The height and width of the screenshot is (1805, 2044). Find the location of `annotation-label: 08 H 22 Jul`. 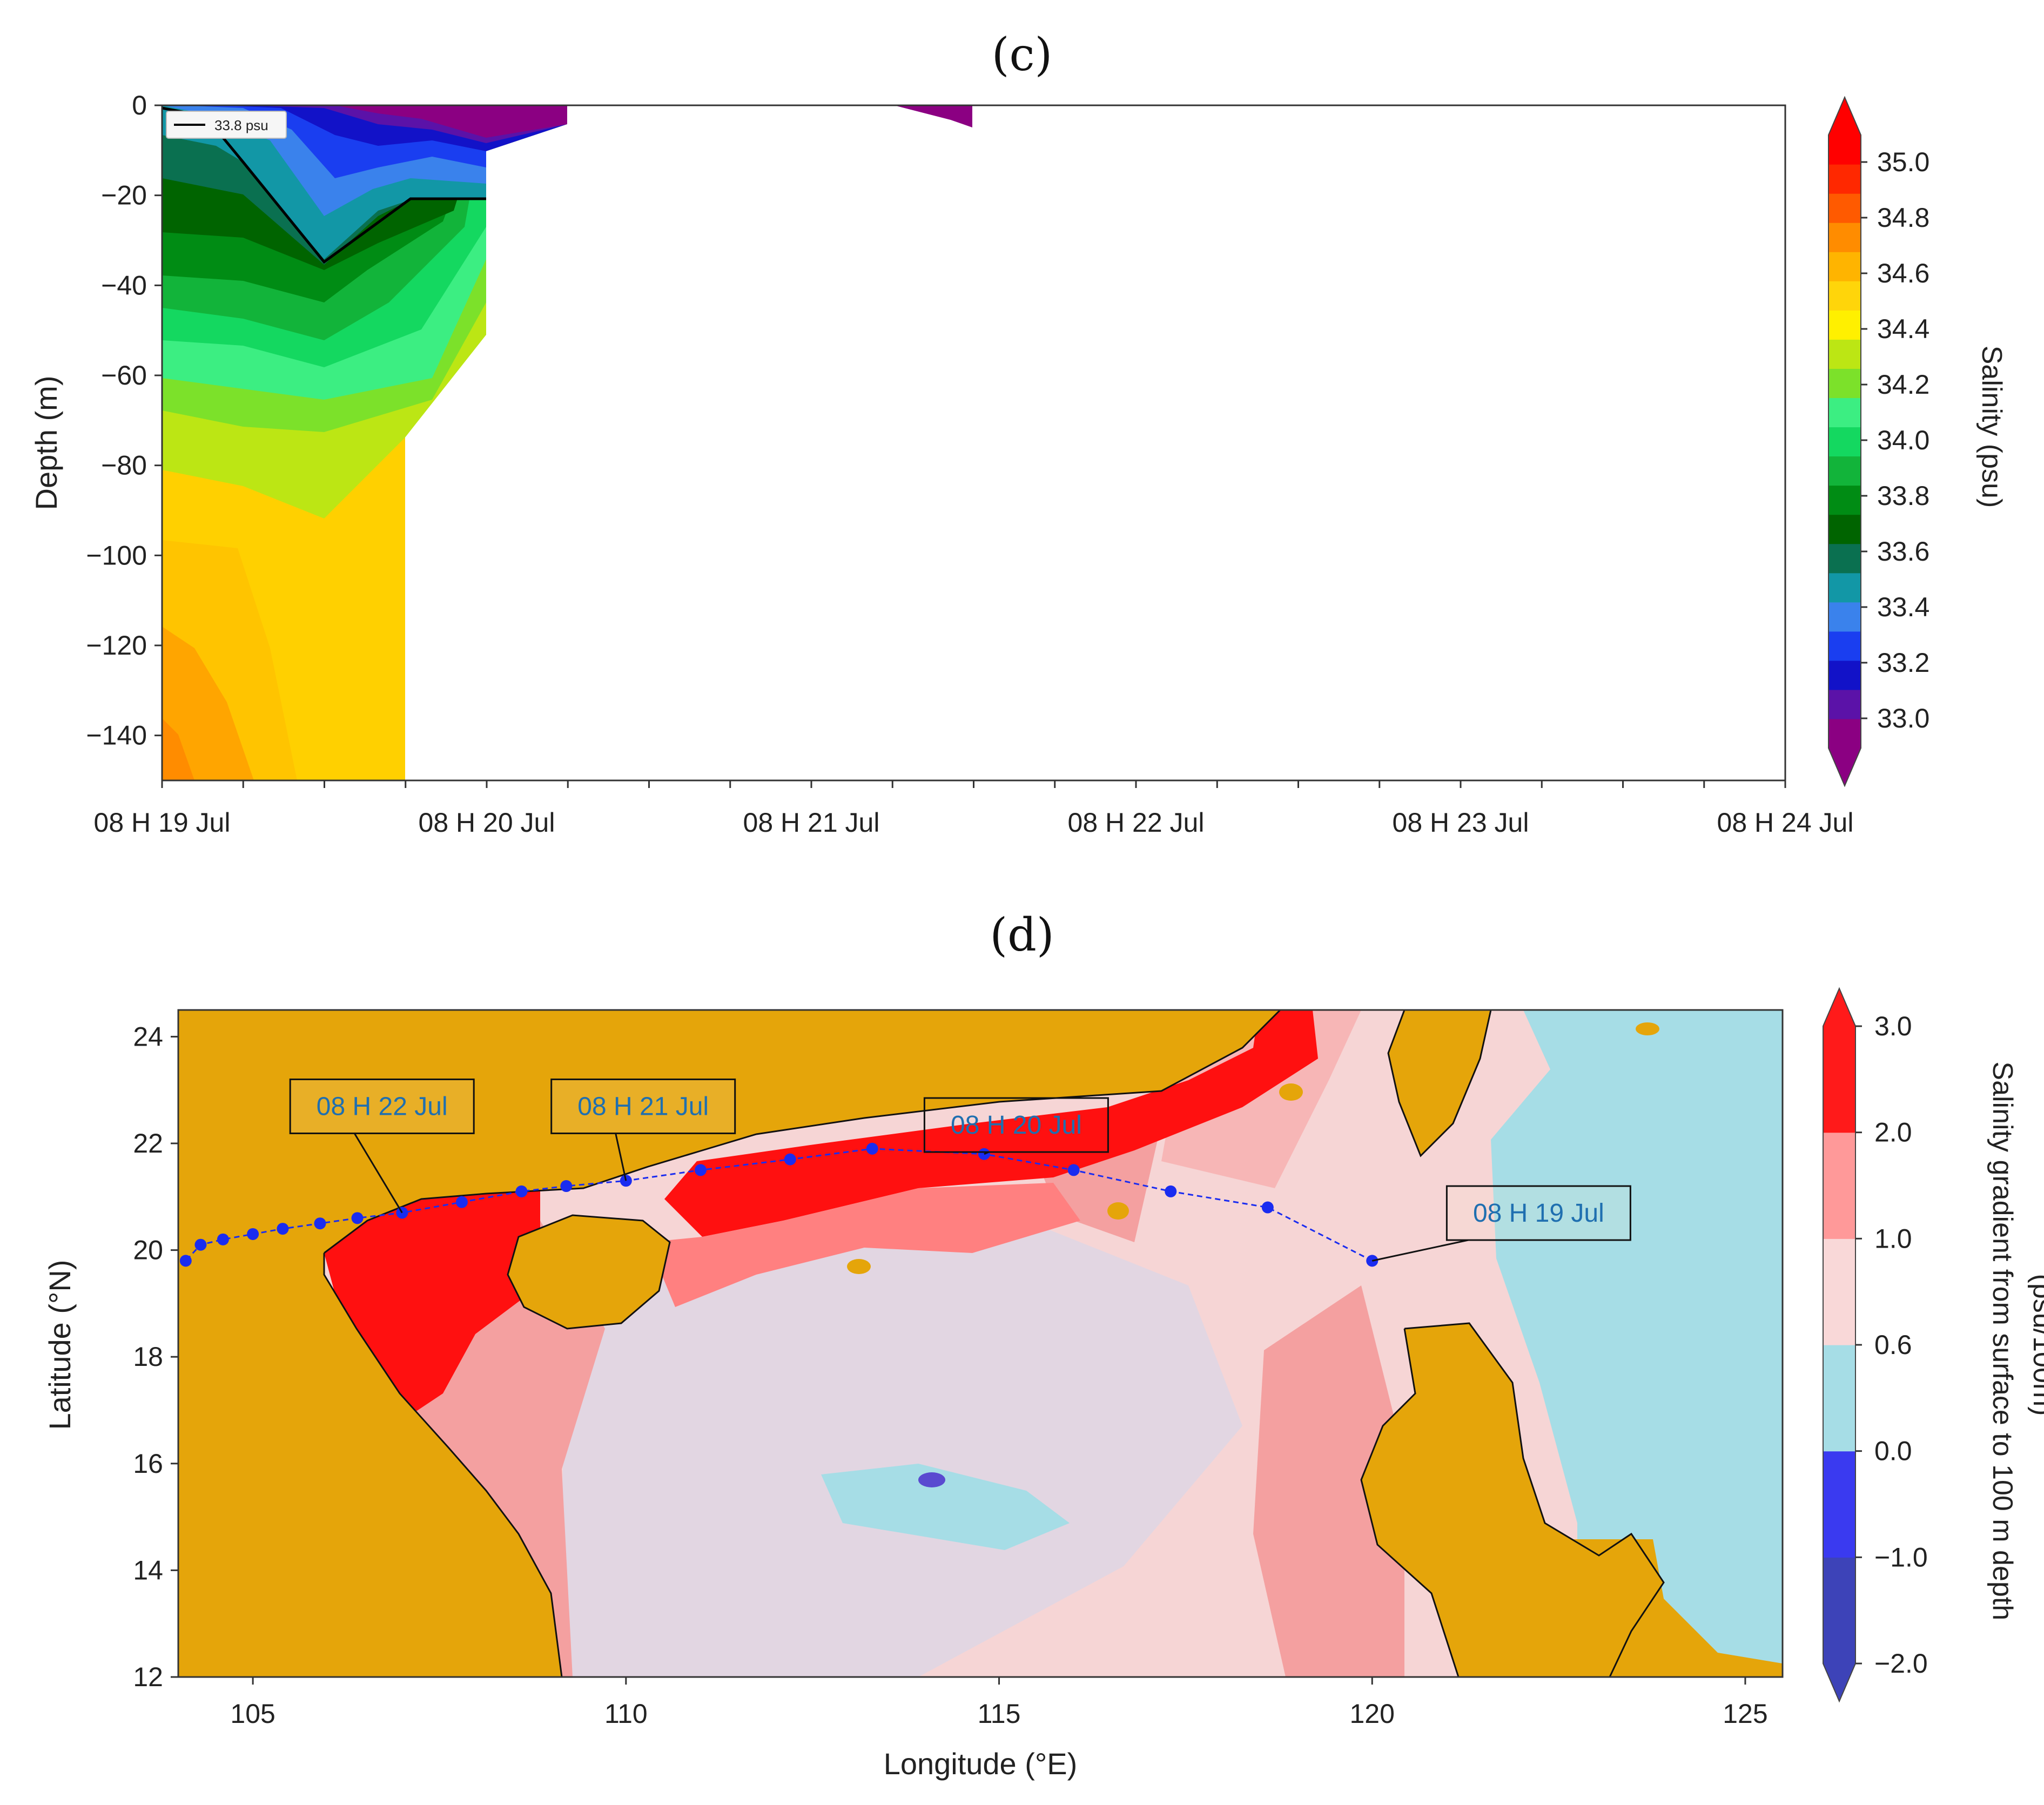

annotation-label: 08 H 22 Jul is located at coordinates (382, 1106).